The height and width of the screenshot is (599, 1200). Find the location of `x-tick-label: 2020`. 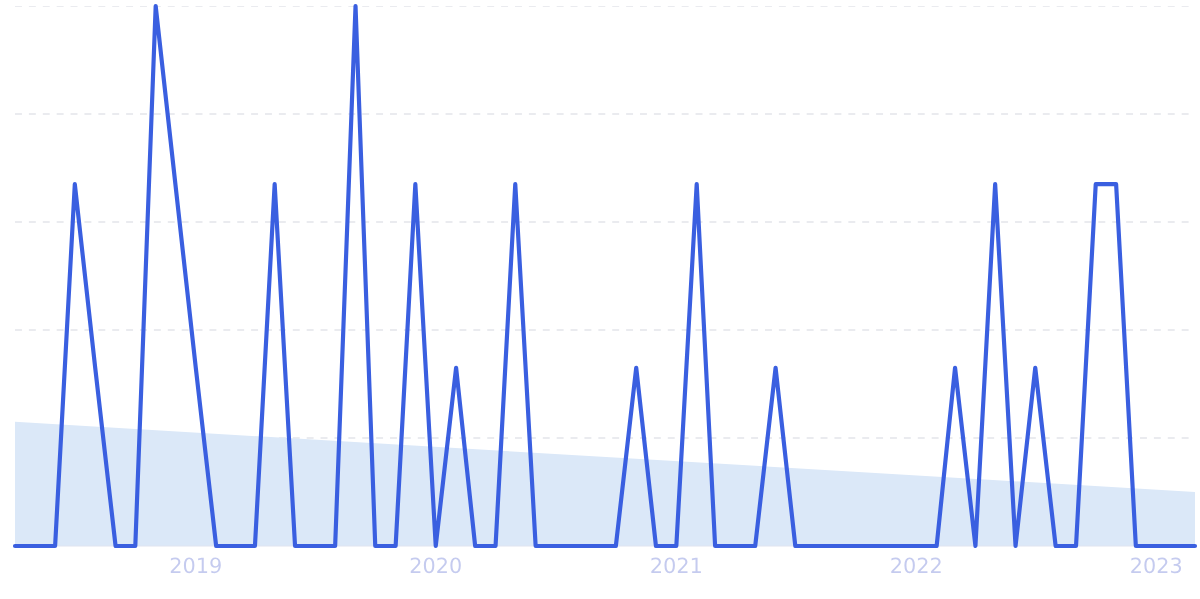

x-tick-label: 2020 is located at coordinates (435, 565).